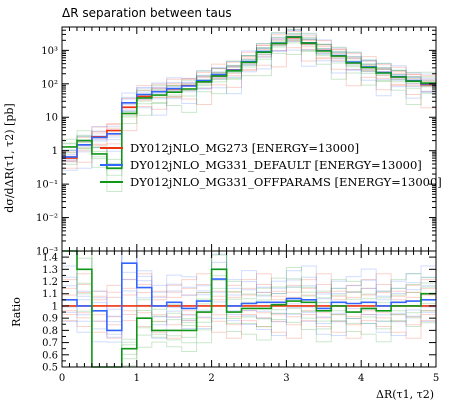 The image size is (450, 406). What do you see at coordinates (276, 165) in the screenshot?
I see `legend-entry: DY012jNLO_MG331_DEFAULT [ENERGY=13000]` at bounding box center [276, 165].